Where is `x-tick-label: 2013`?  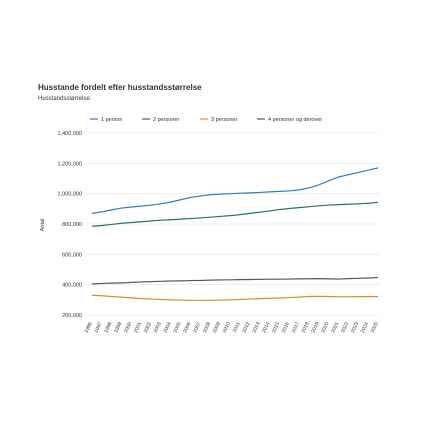 x-tick-label: 2013 is located at coordinates (256, 327).